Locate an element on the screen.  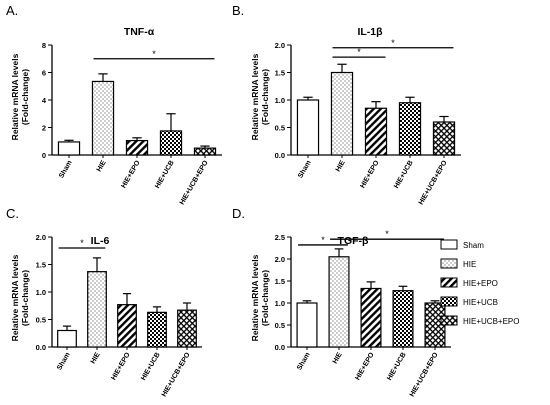
panel-c-letter: C. is located at coordinates (12, 213).